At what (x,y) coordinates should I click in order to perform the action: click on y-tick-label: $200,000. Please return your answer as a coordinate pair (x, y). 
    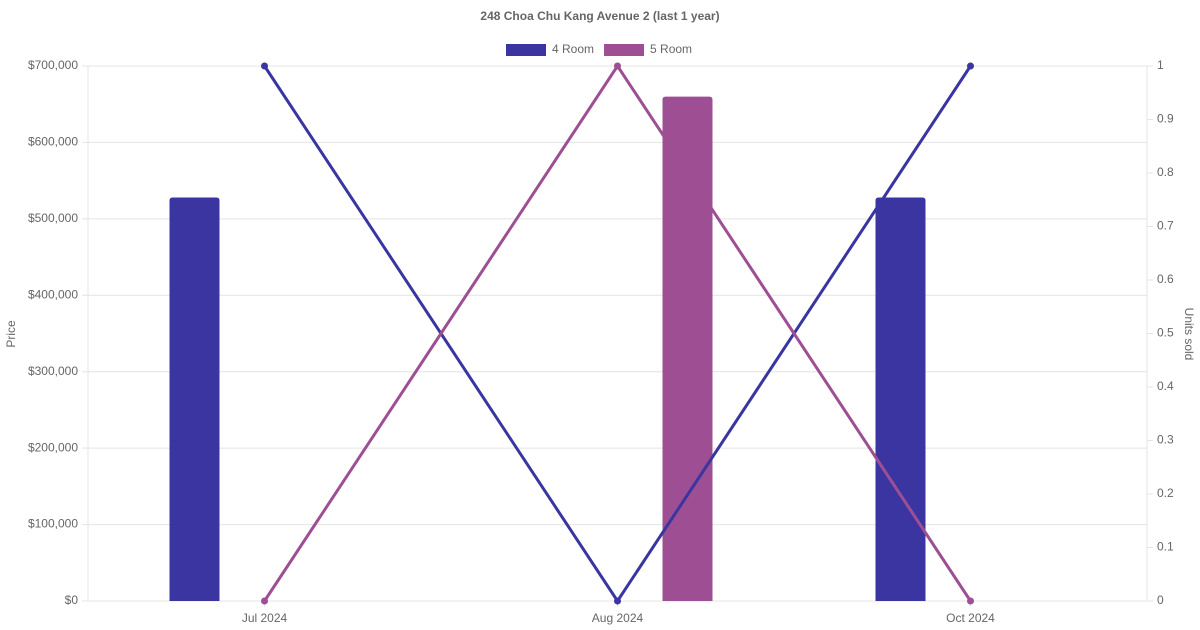
    Looking at the image, I should click on (53, 447).